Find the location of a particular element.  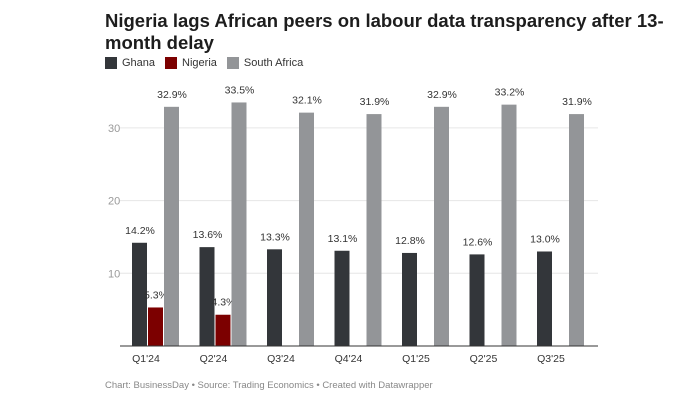

legend-swatch-ghana is located at coordinates (111, 63).